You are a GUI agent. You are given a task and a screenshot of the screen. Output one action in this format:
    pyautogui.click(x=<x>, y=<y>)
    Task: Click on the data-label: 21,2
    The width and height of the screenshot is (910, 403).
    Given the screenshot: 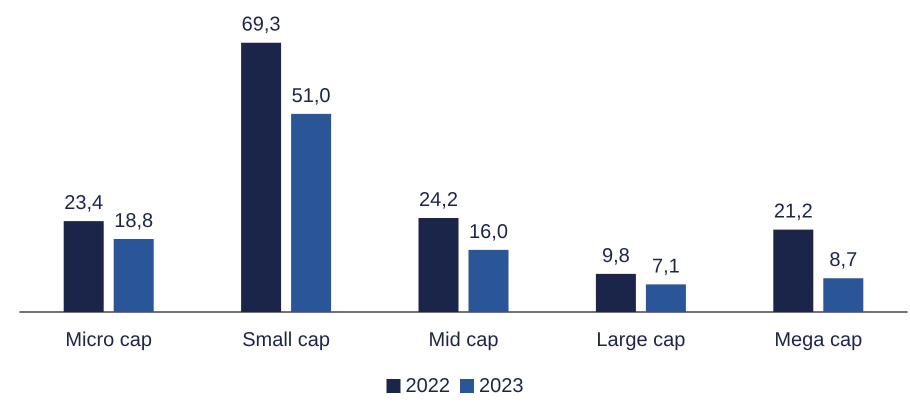 What is the action you would take?
    pyautogui.click(x=793, y=211)
    